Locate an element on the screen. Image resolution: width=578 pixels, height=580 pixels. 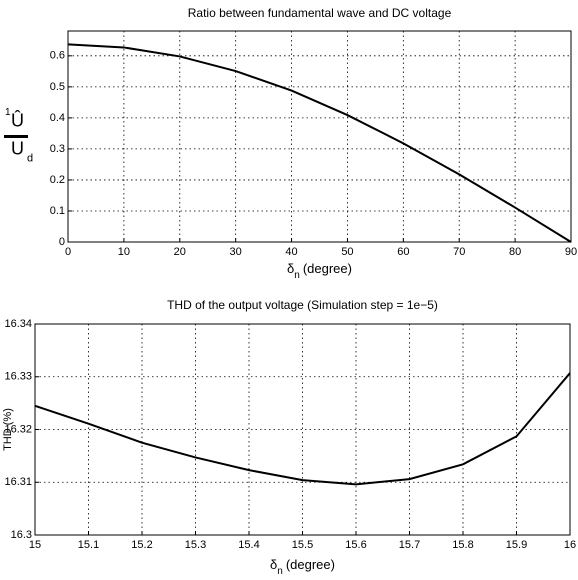
x-tick-label: 15.8 is located at coordinates (462, 545).